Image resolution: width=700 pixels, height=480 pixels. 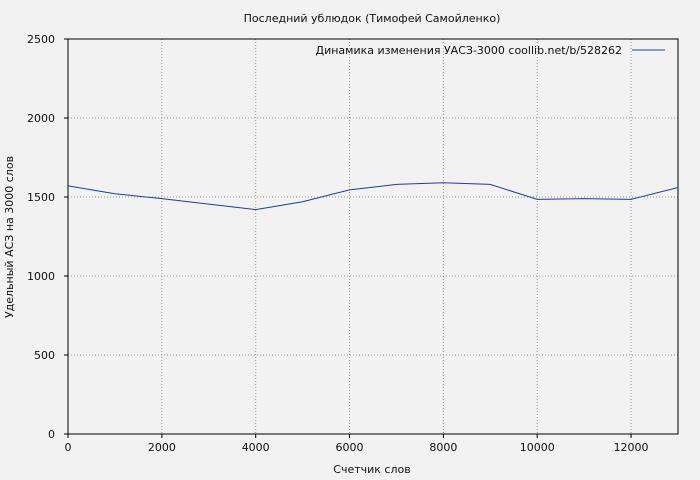 I want to click on y-axis: 0 500 1000 1500 2000 2500, so click(x=47, y=237).